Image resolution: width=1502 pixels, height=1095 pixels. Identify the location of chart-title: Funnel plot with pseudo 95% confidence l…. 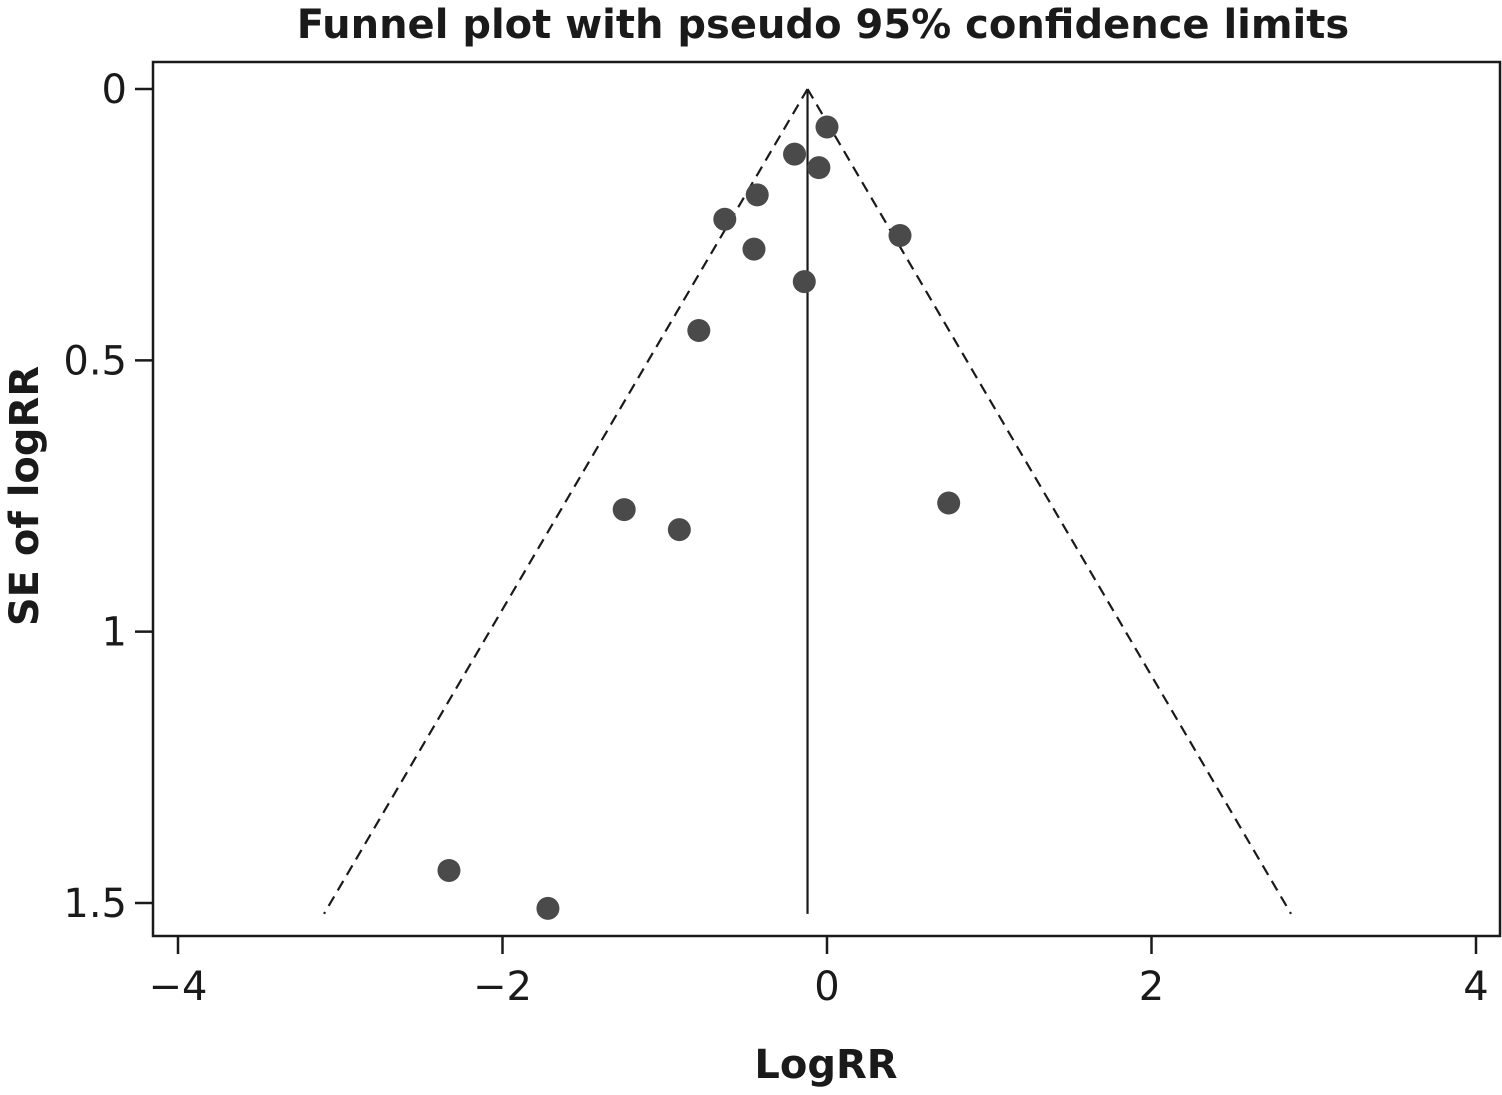
(823, 25).